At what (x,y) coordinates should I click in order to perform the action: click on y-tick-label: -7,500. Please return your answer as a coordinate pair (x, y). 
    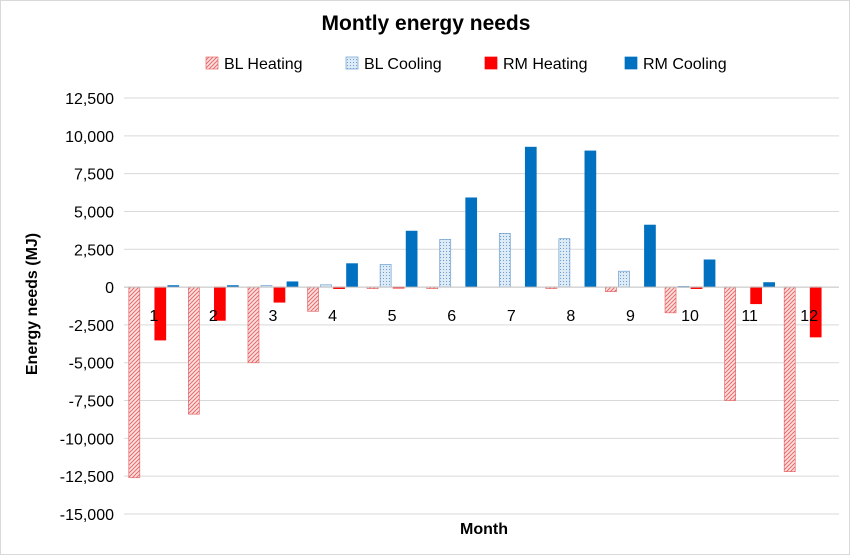
    Looking at the image, I should click on (91, 402).